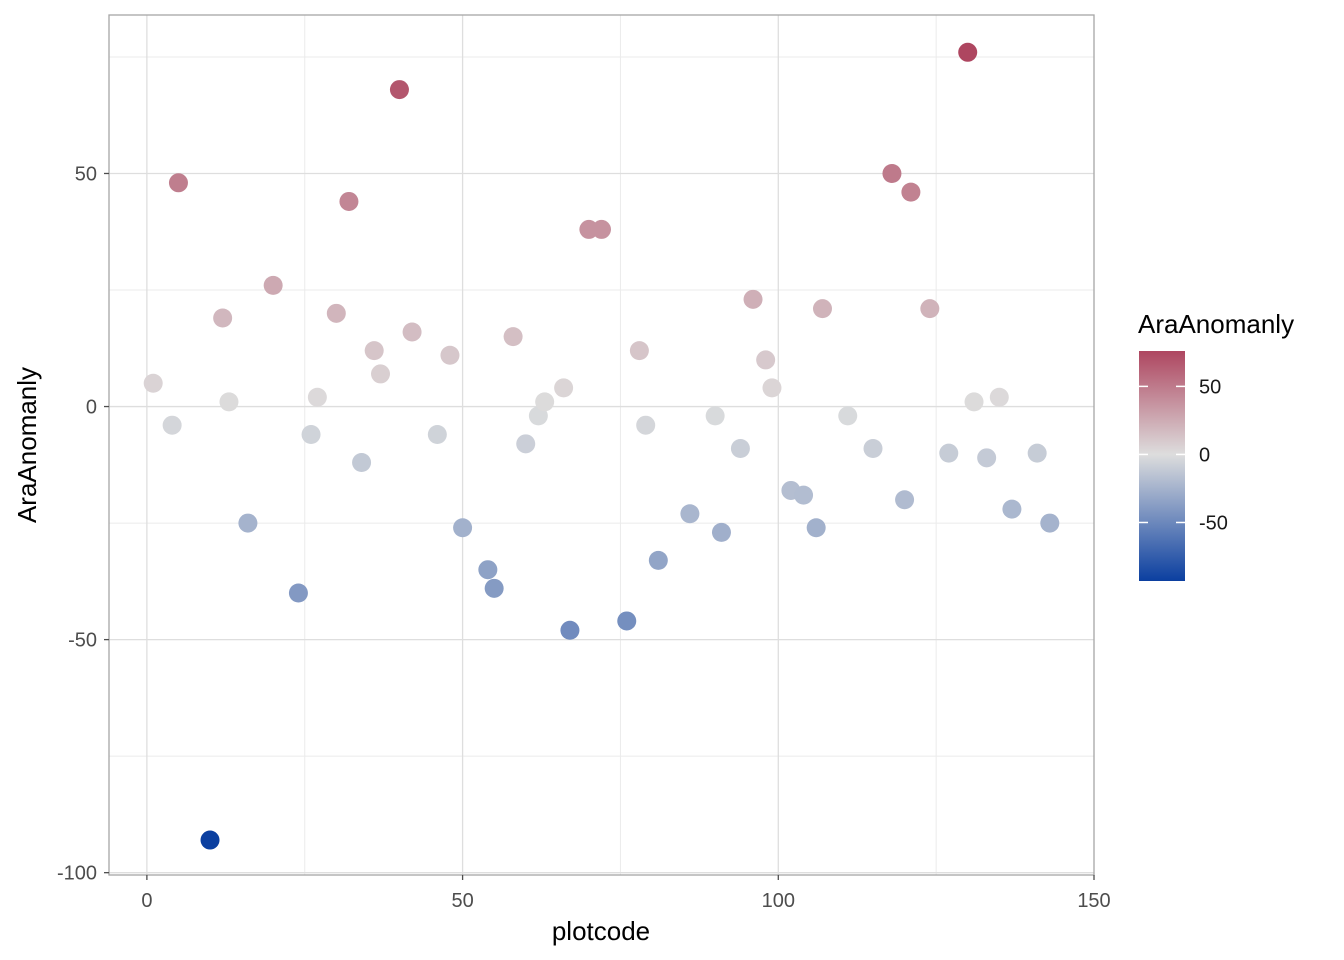  What do you see at coordinates (462, 901) in the screenshot?
I see `x-tick-label: 50` at bounding box center [462, 901].